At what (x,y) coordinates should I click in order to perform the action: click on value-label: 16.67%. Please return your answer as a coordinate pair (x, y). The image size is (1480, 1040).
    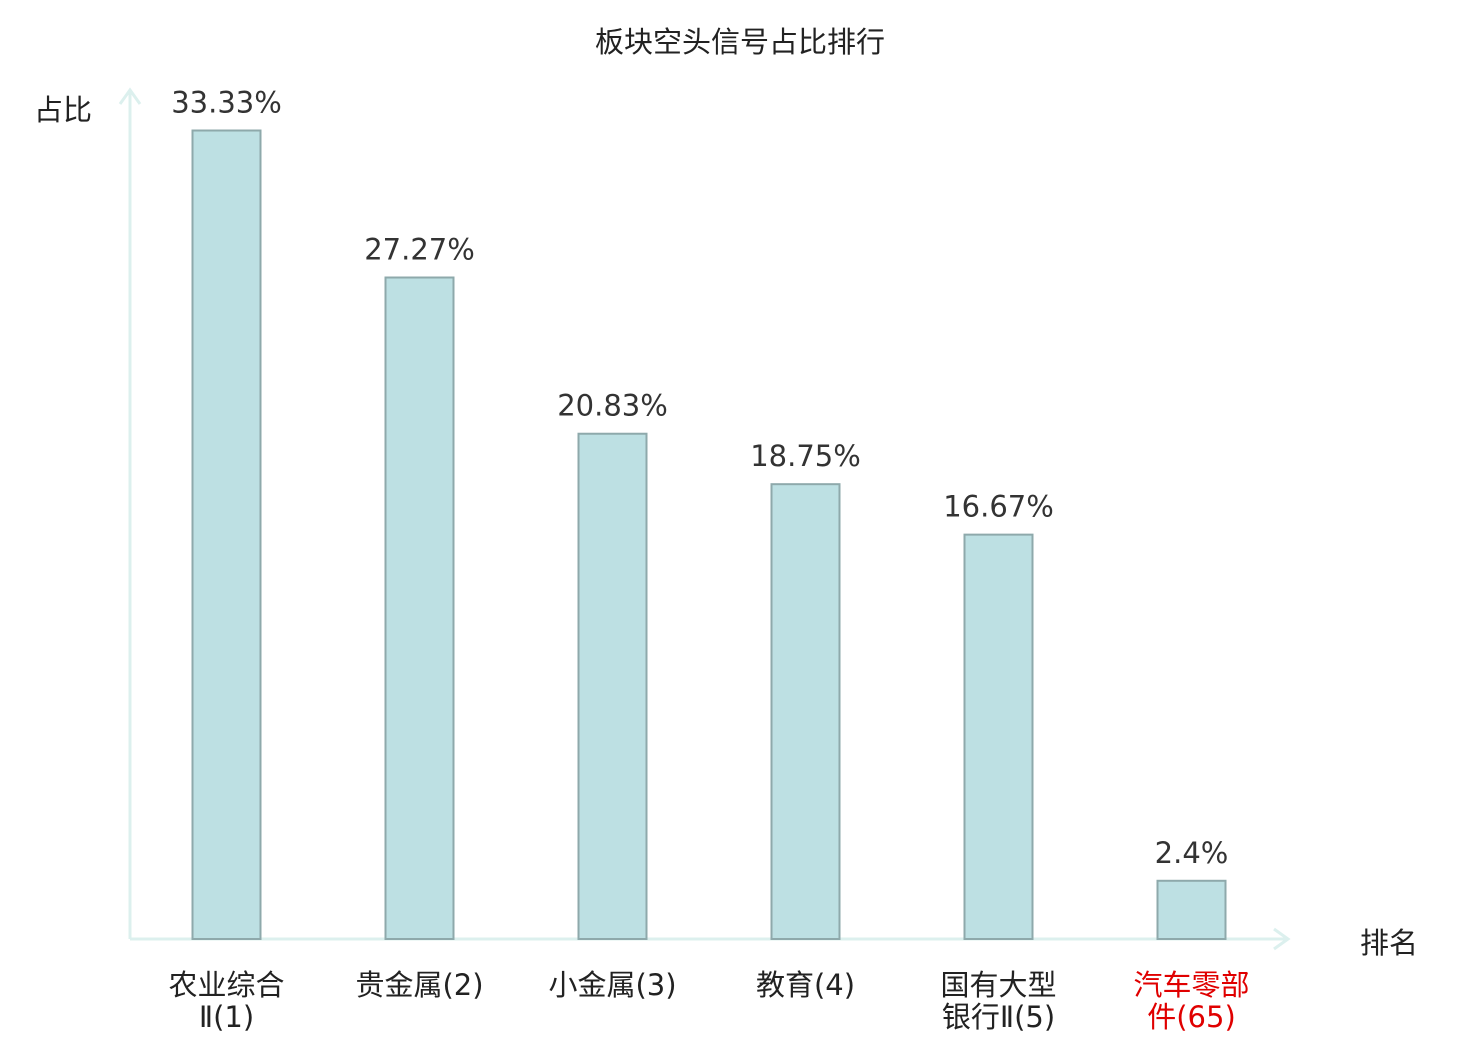
    Looking at the image, I should click on (998, 507).